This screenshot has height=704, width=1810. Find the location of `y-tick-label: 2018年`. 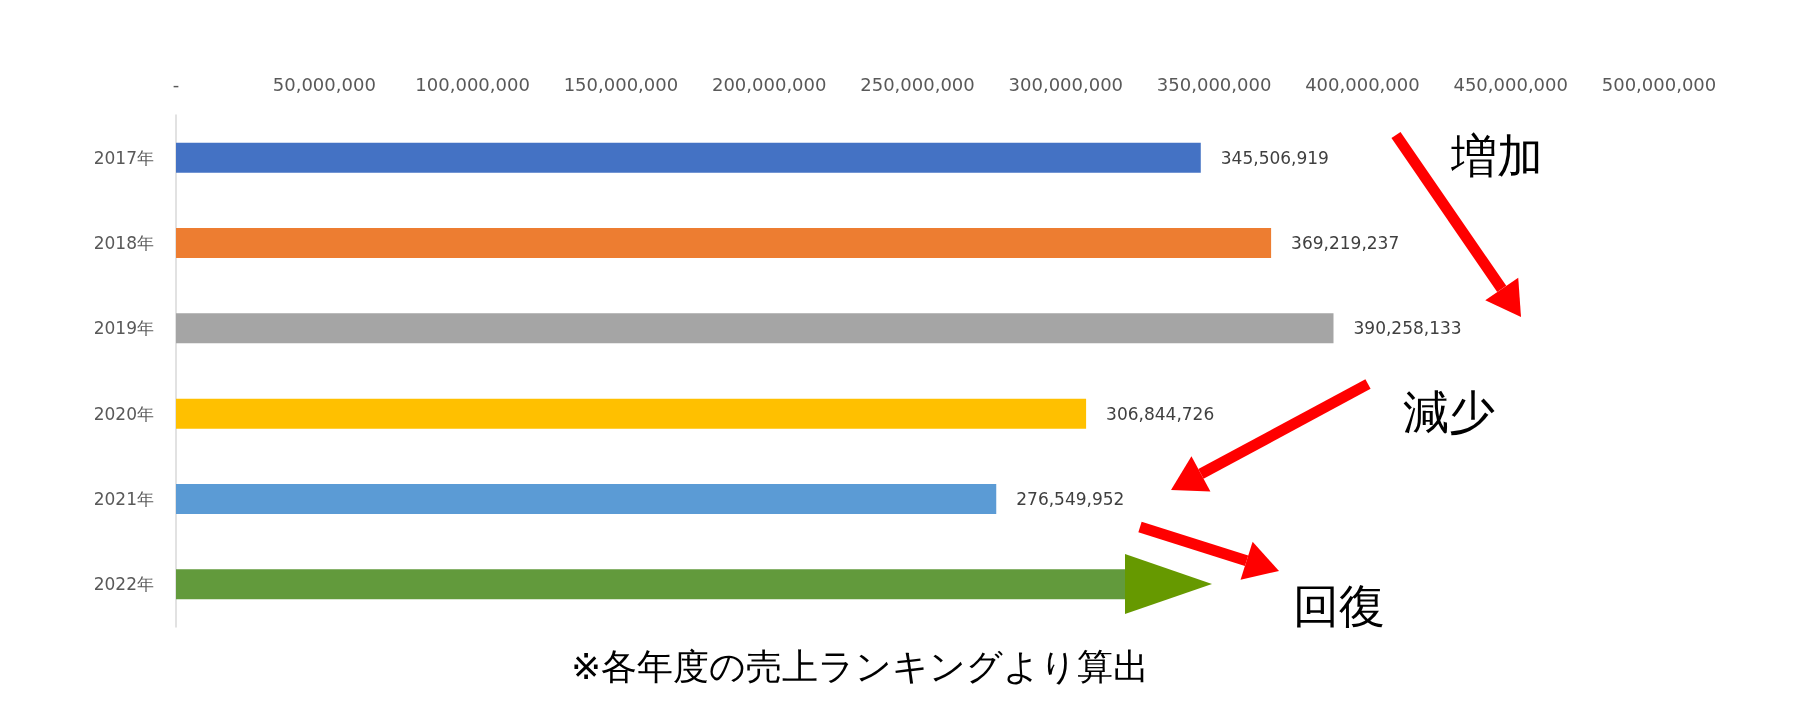

y-tick-label: 2018年 is located at coordinates (123, 243).